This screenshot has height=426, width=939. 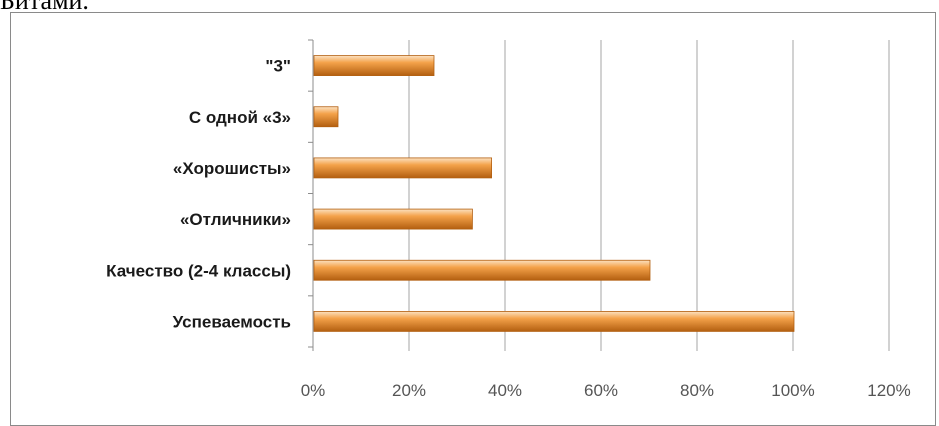 I want to click on page-text-fragment: Битами., so click(x=44, y=7).